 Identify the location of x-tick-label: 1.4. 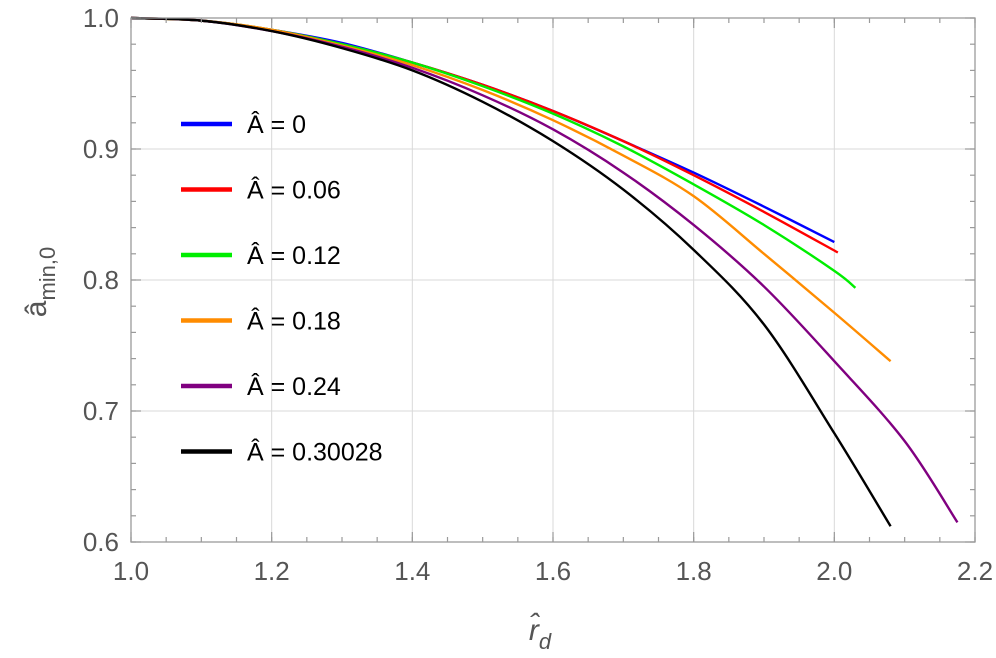
(412, 571).